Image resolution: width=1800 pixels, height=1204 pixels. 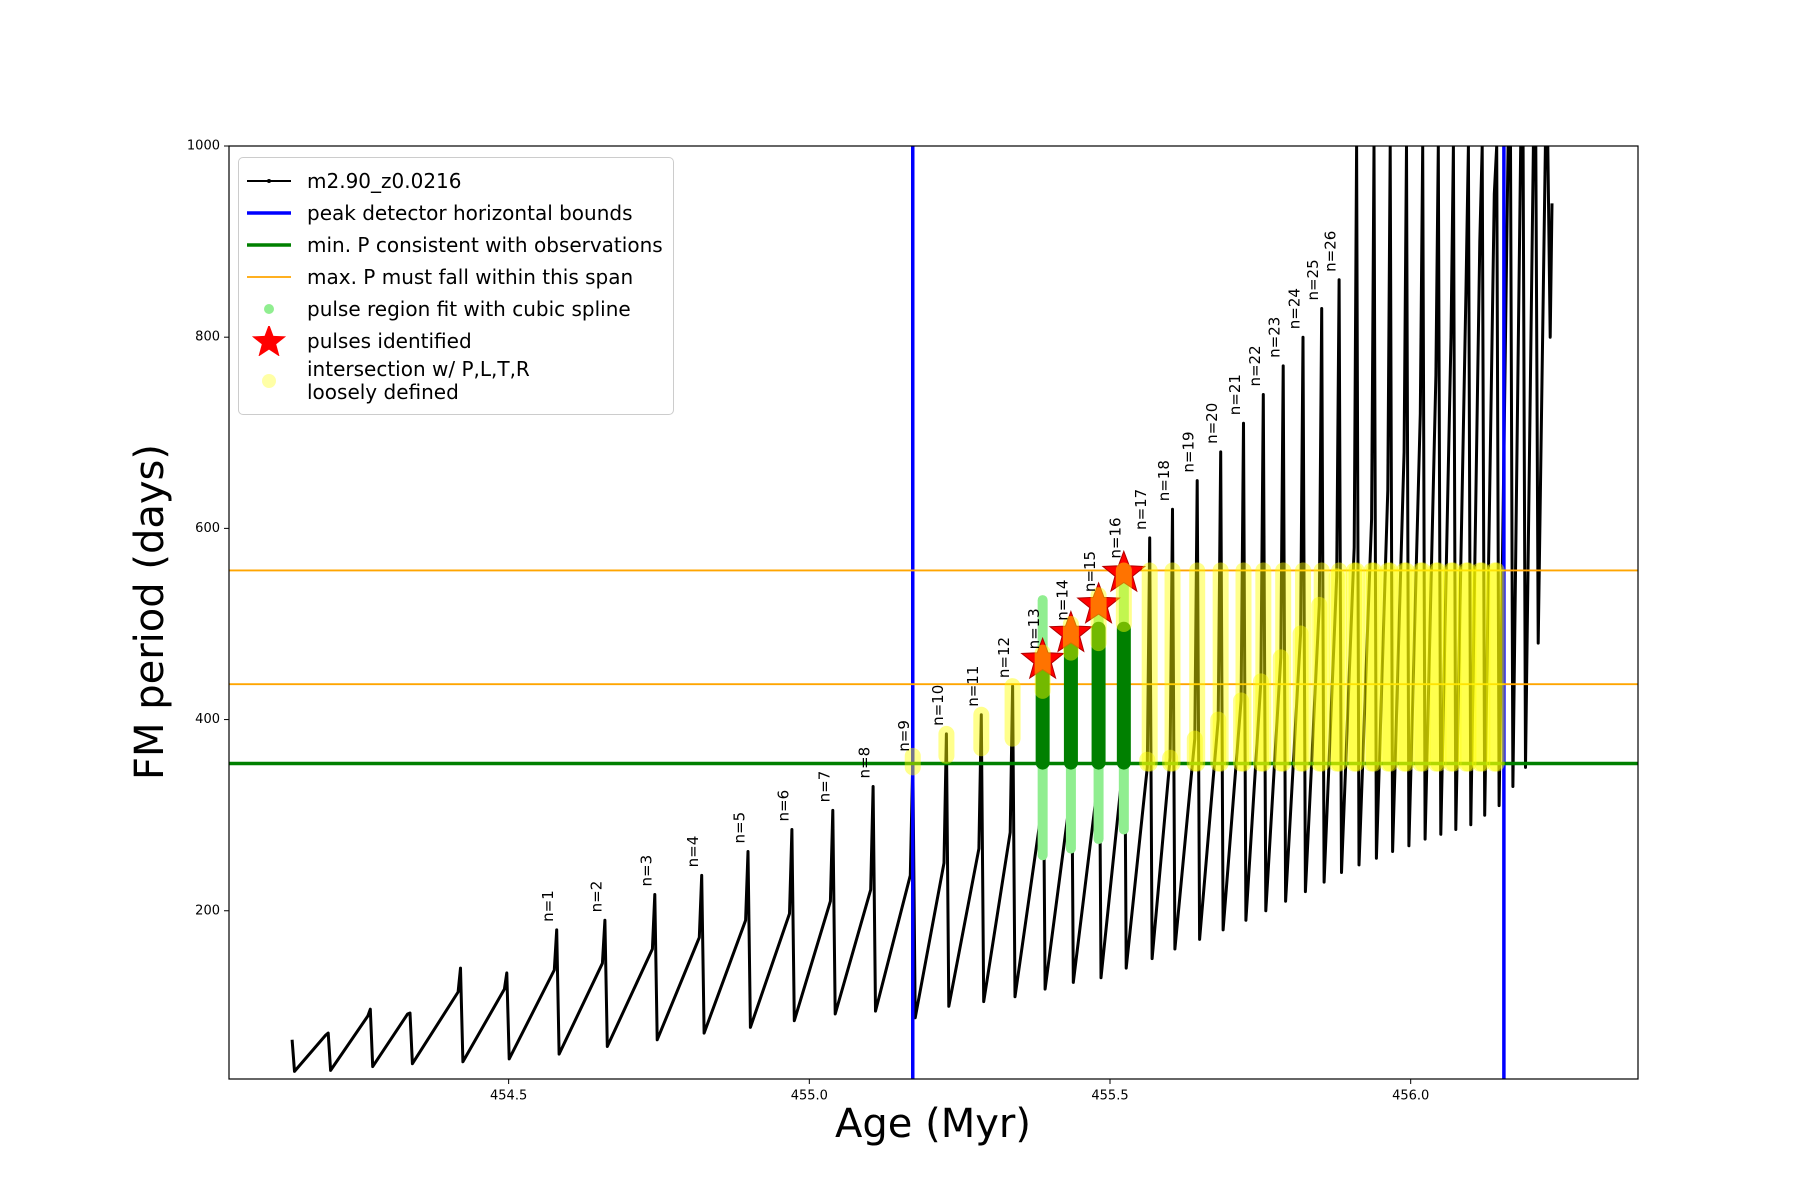 What do you see at coordinates (1189, 451) in the screenshot?
I see `pulse-label: n=19` at bounding box center [1189, 451].